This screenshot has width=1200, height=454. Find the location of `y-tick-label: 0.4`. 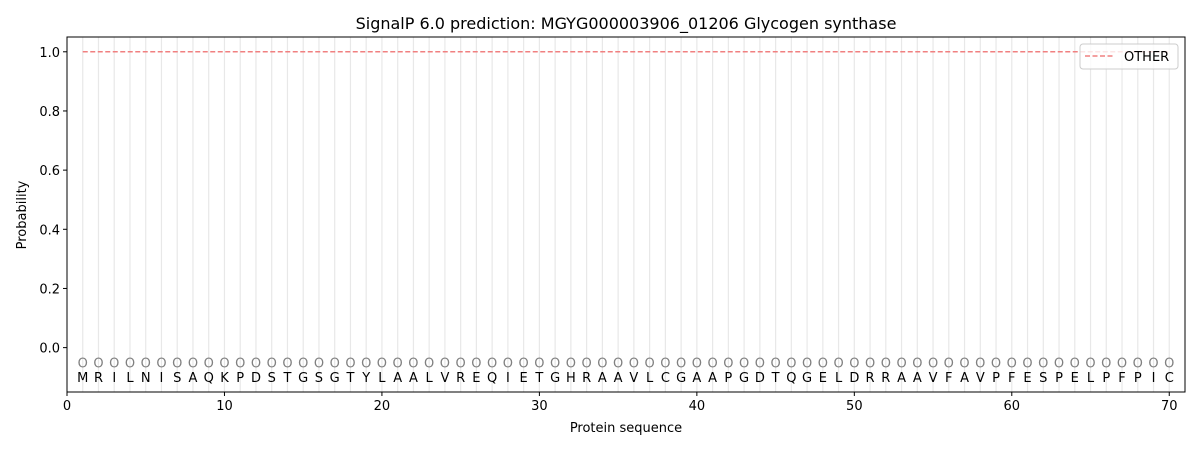

y-tick-label: 0.4 is located at coordinates (49, 230).